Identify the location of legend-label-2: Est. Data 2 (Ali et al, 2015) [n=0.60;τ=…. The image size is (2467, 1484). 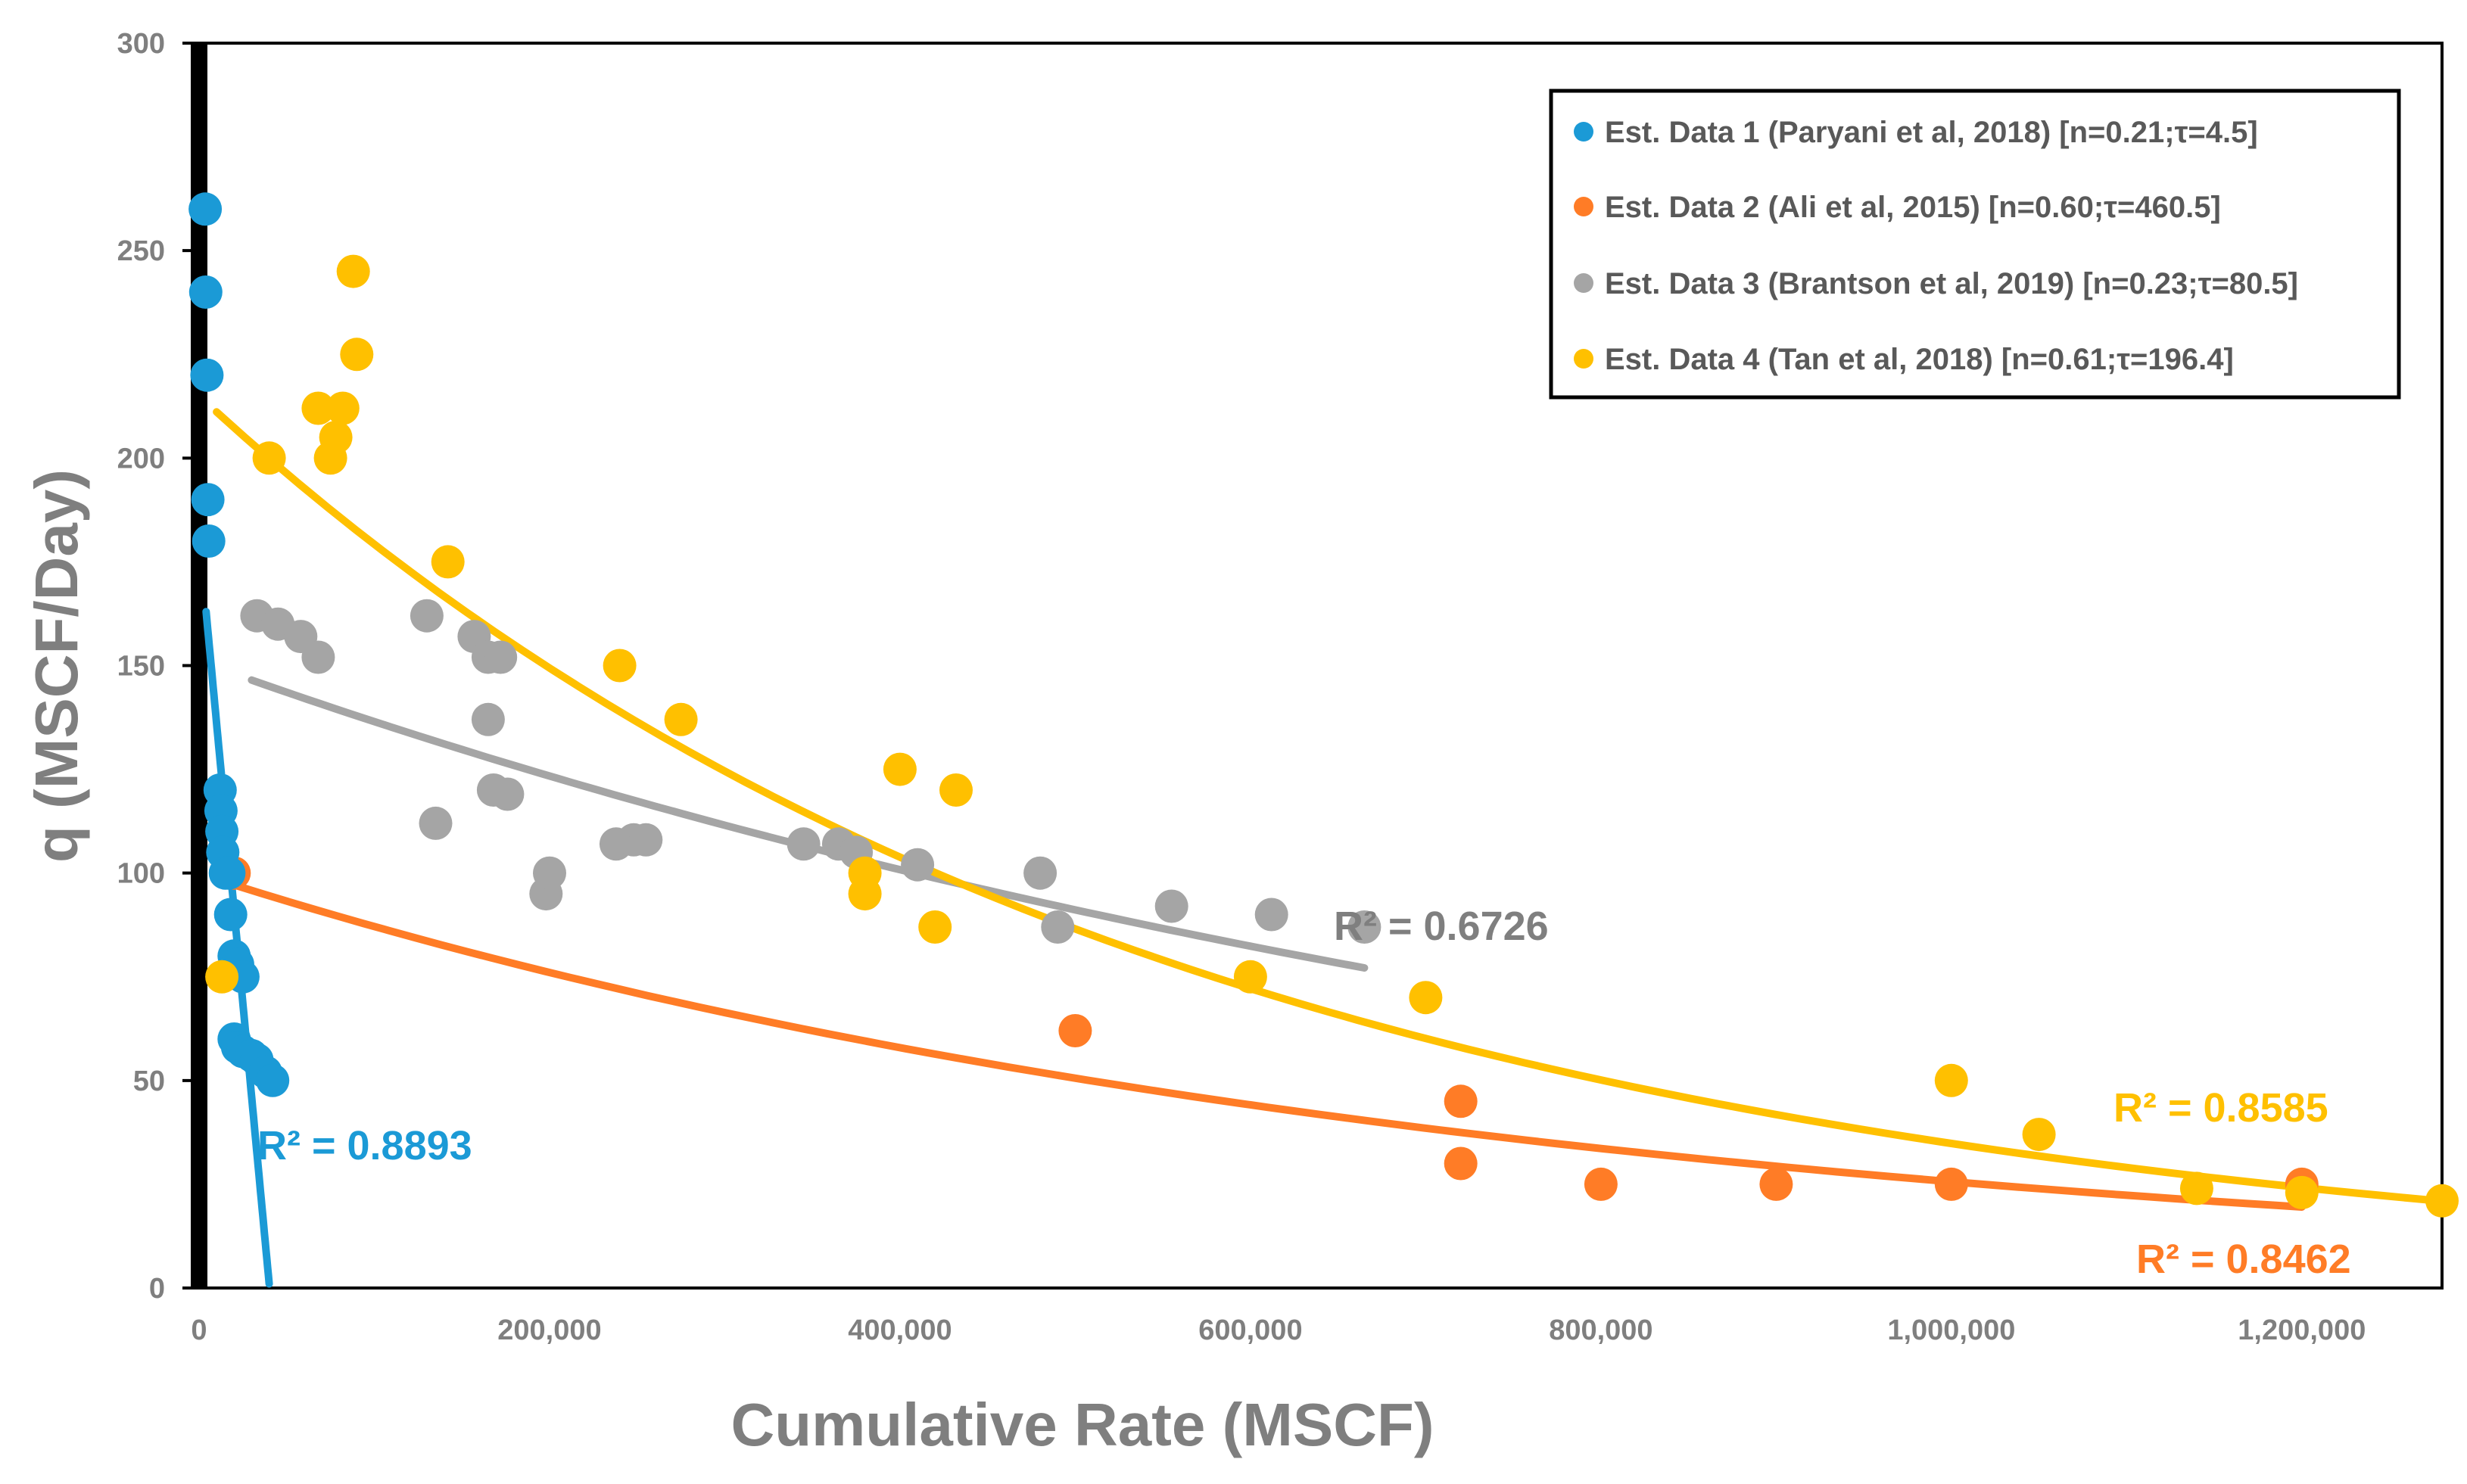
(1913, 207).